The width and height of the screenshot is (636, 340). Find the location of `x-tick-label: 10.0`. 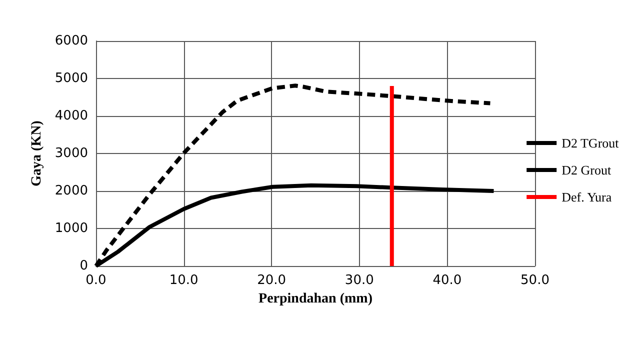

x-tick-label: 10.0 is located at coordinates (183, 280).